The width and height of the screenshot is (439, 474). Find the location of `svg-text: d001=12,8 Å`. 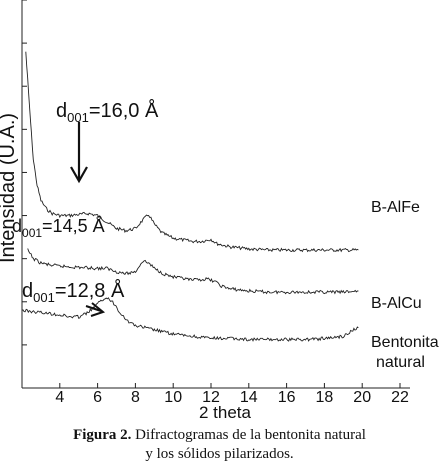

svg-text: d001=12,8 Å is located at coordinates (73, 292).